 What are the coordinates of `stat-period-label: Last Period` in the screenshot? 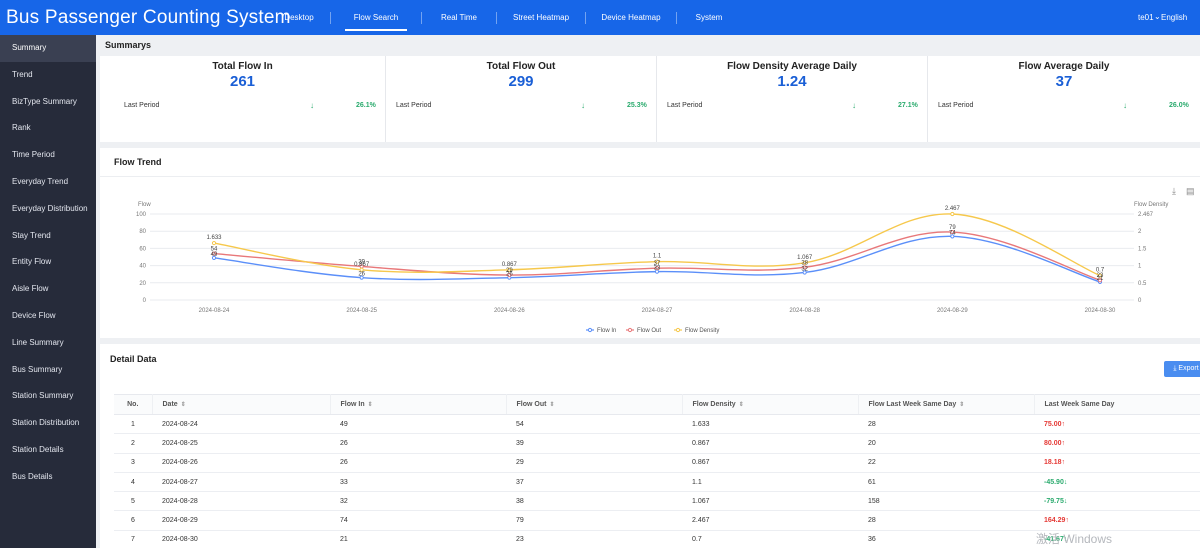 It's located at (414, 105).